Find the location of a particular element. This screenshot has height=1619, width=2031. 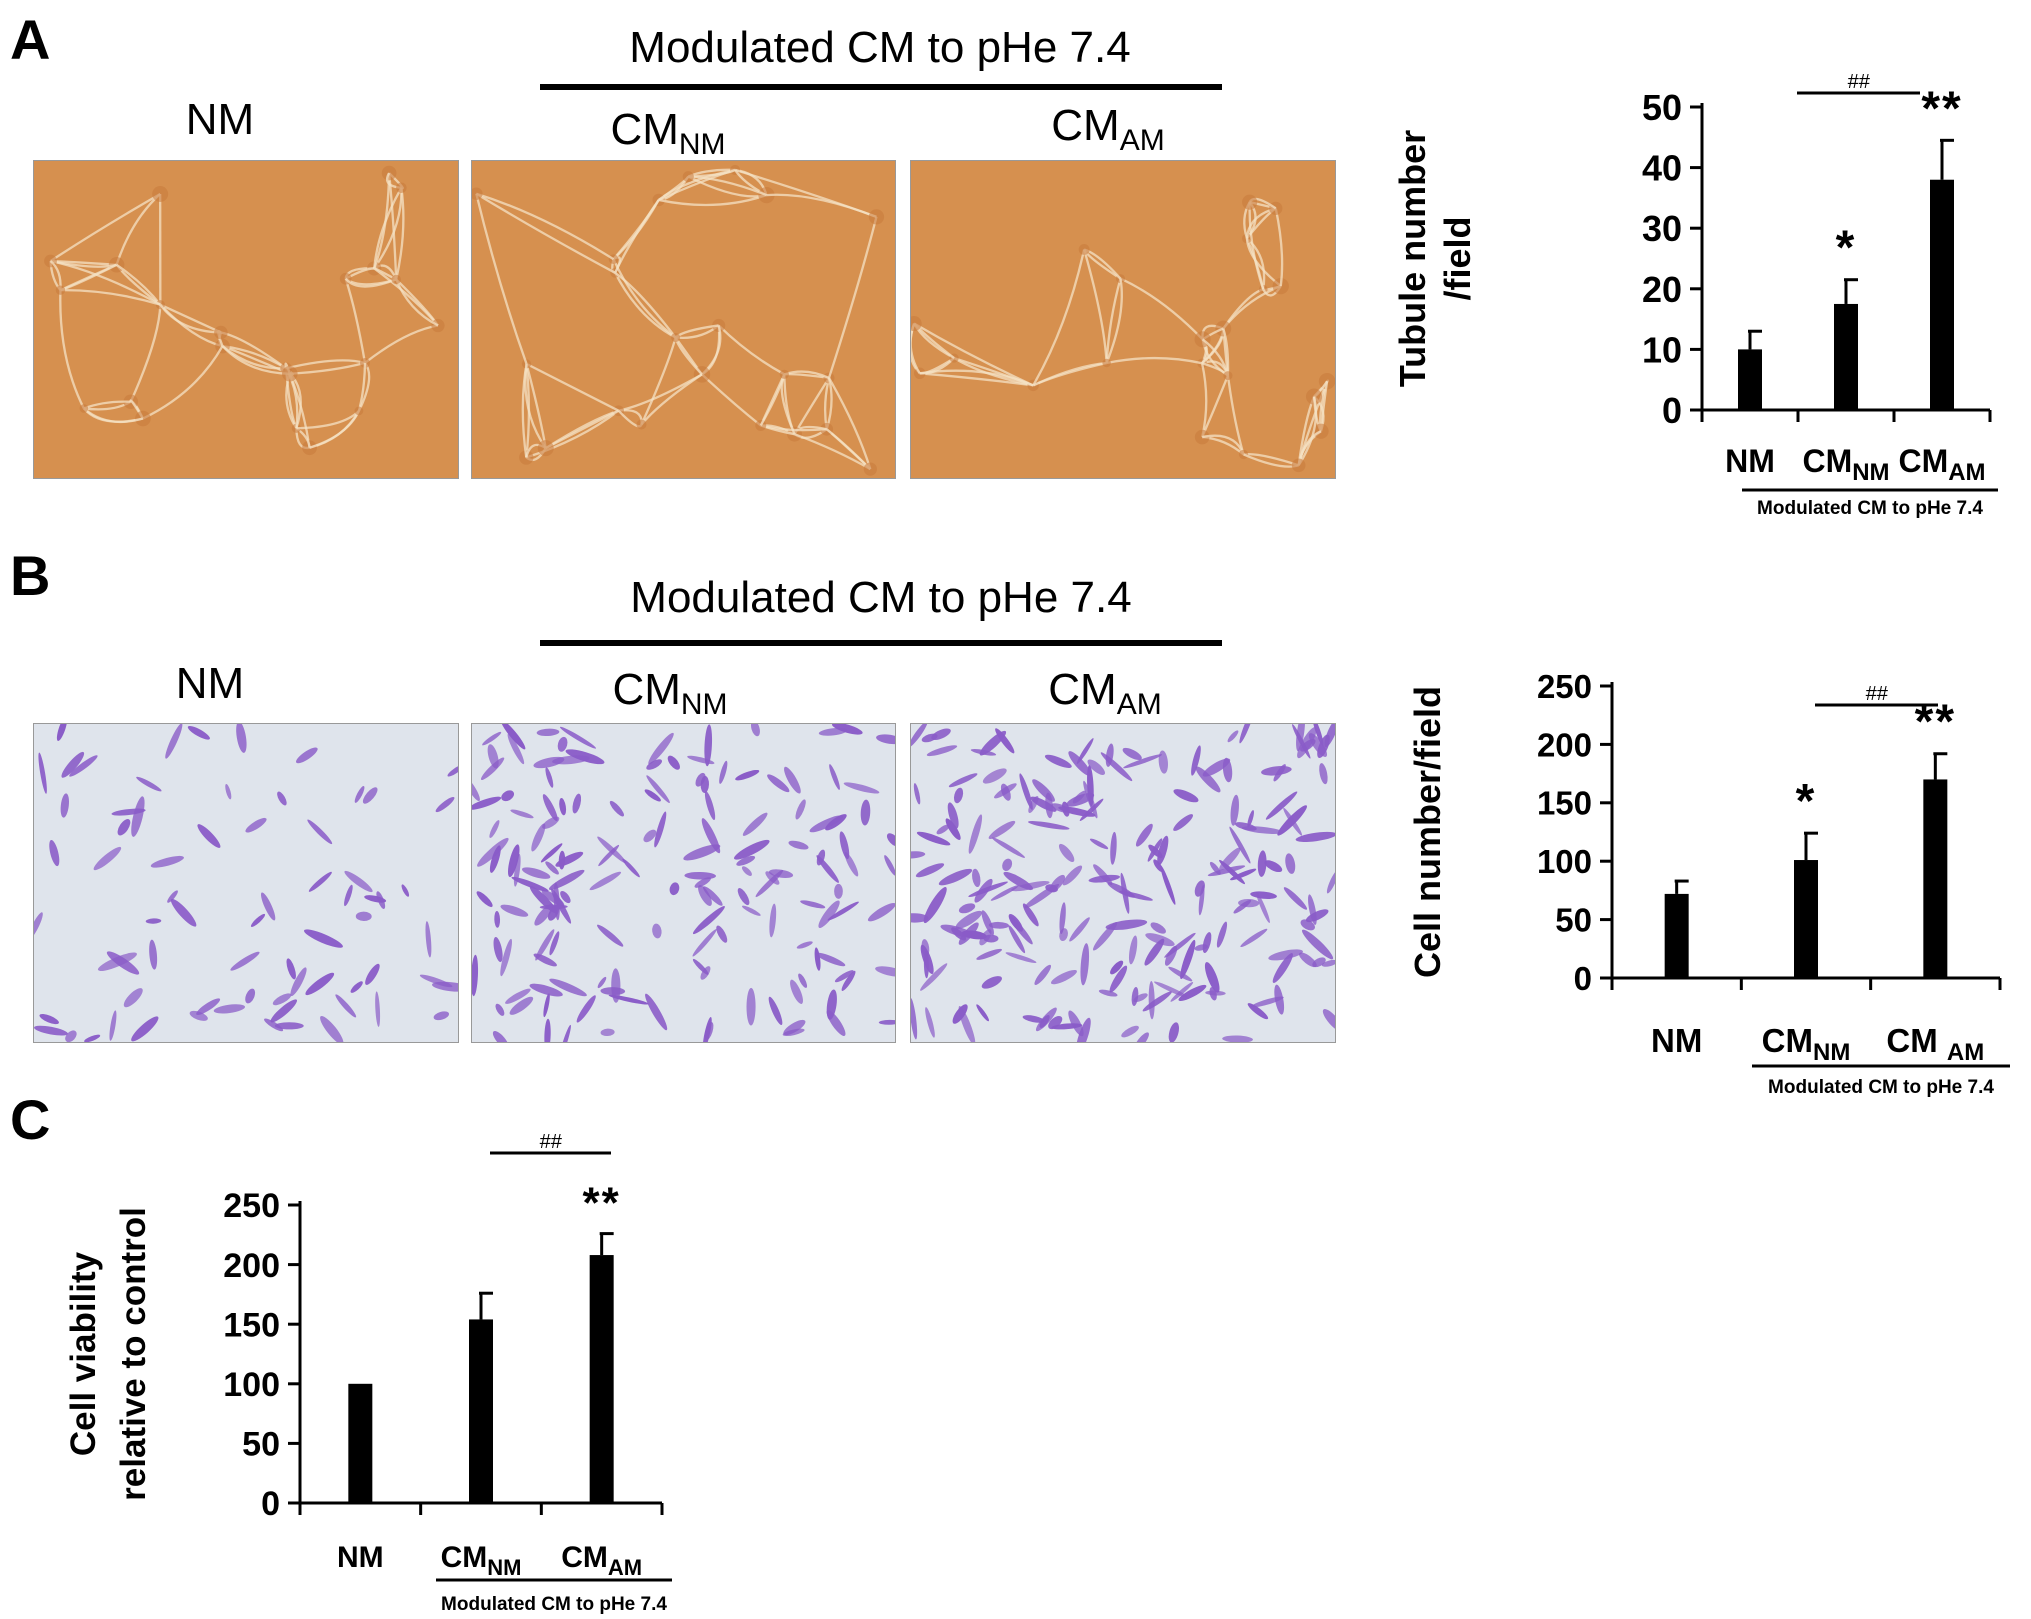

panel-a-group-rule is located at coordinates (881, 87).